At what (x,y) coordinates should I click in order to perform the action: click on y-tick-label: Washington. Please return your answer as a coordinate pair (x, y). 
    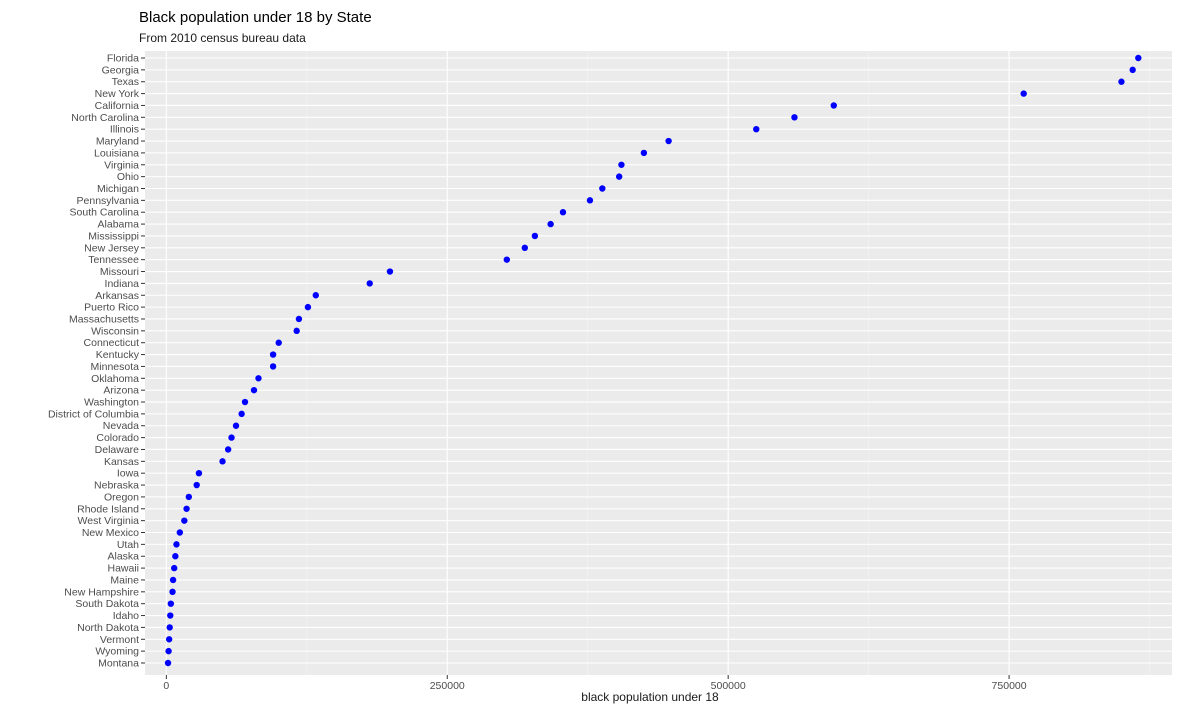
    Looking at the image, I should click on (111, 403).